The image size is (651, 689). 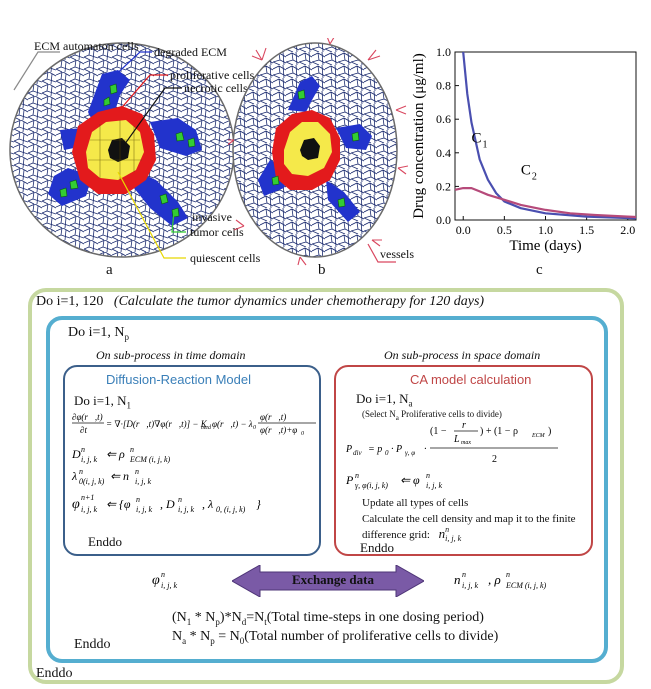 I want to click on time-domain-title: On sub-process in time domain, so click(x=171, y=355).